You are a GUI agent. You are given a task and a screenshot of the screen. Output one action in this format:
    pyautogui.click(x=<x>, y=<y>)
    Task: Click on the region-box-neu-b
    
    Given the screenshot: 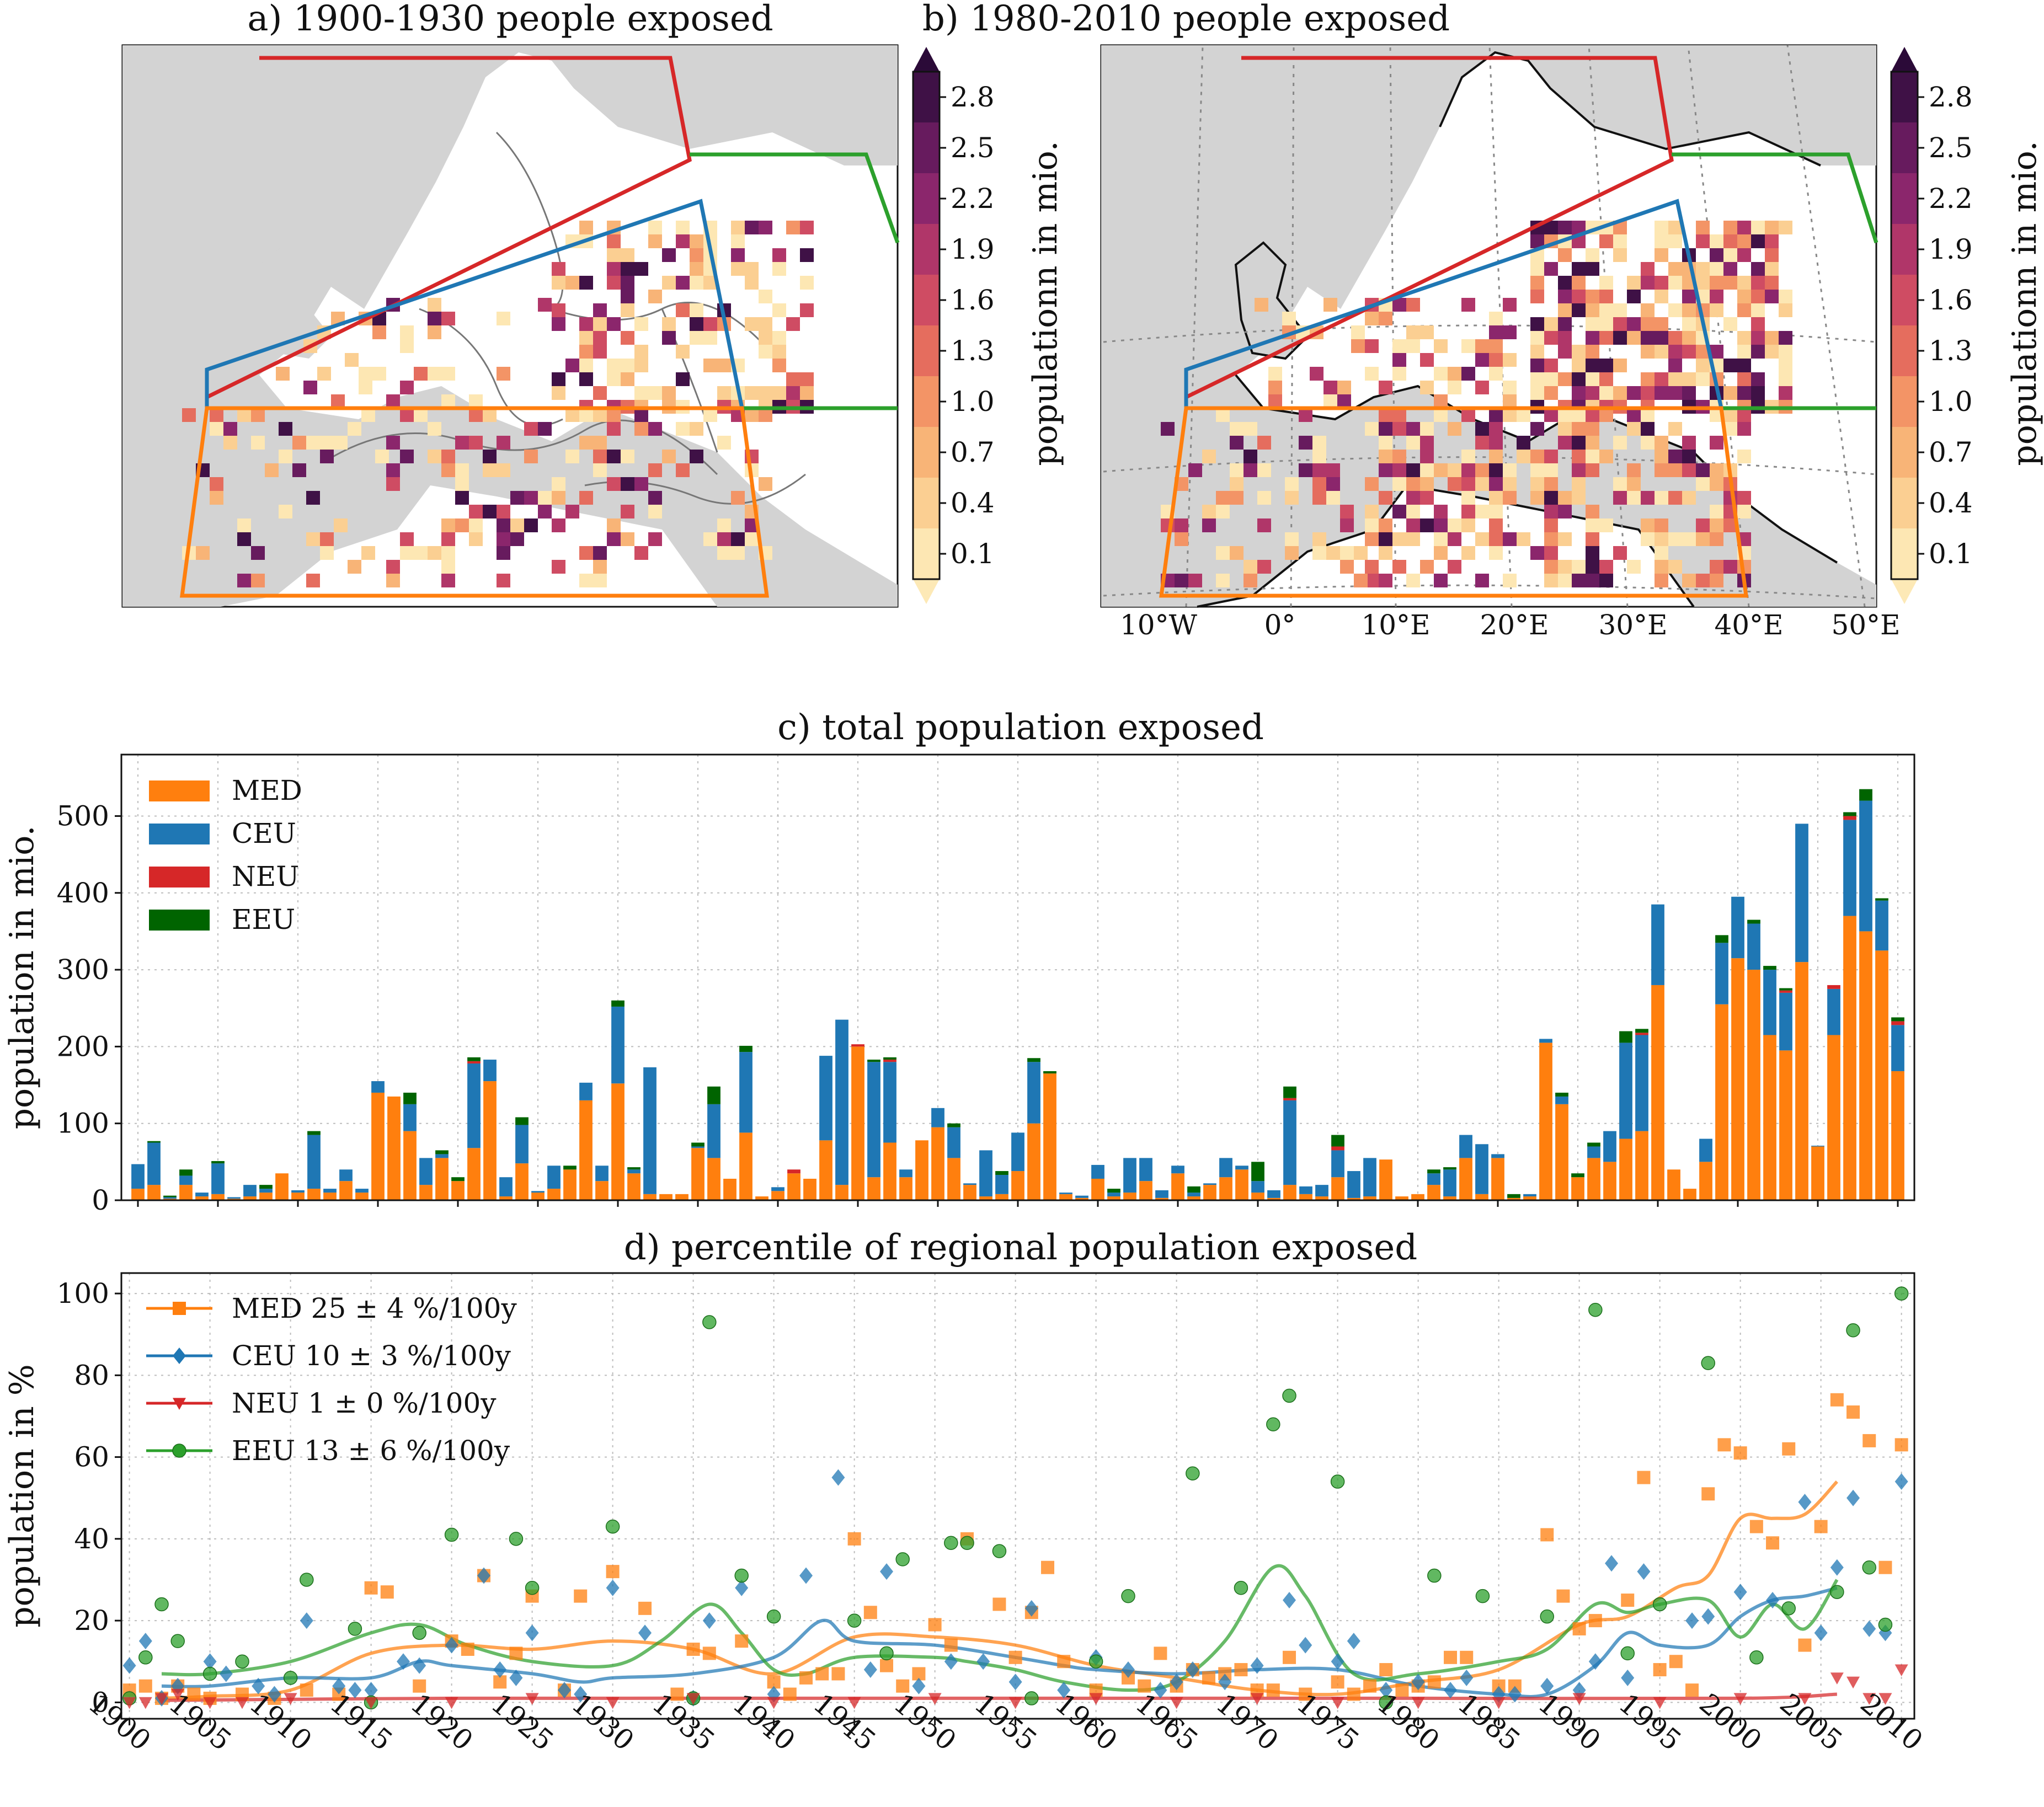 What is the action you would take?
    pyautogui.click(x=1430, y=228)
    